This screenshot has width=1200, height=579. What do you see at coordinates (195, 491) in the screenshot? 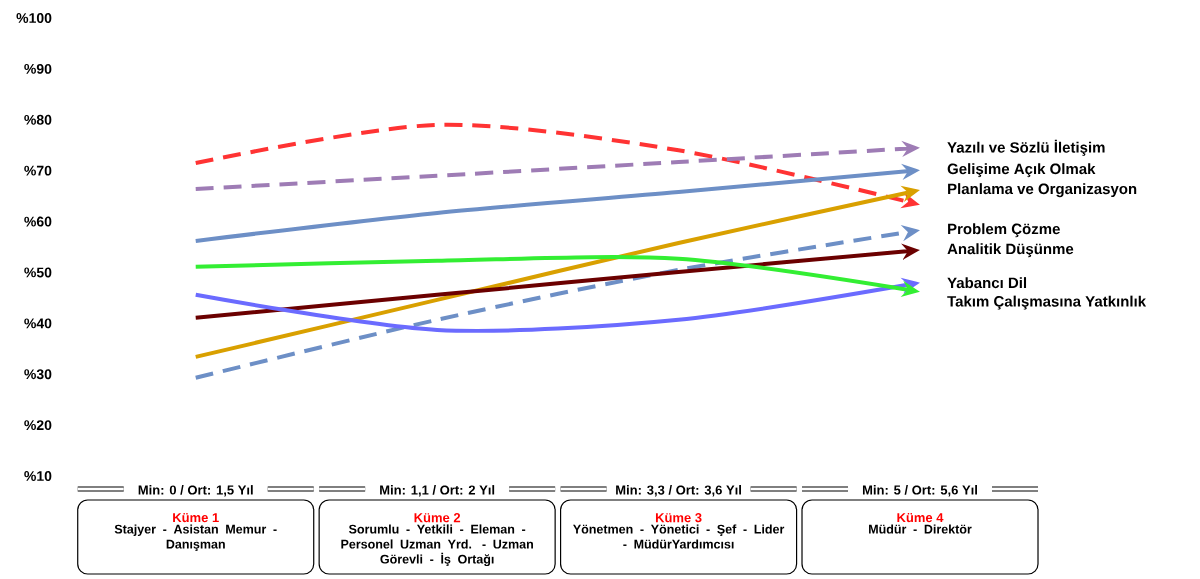
I see `x-tick-label: Min: 0 / Ort: 1,5 Yıl` at bounding box center [195, 491].